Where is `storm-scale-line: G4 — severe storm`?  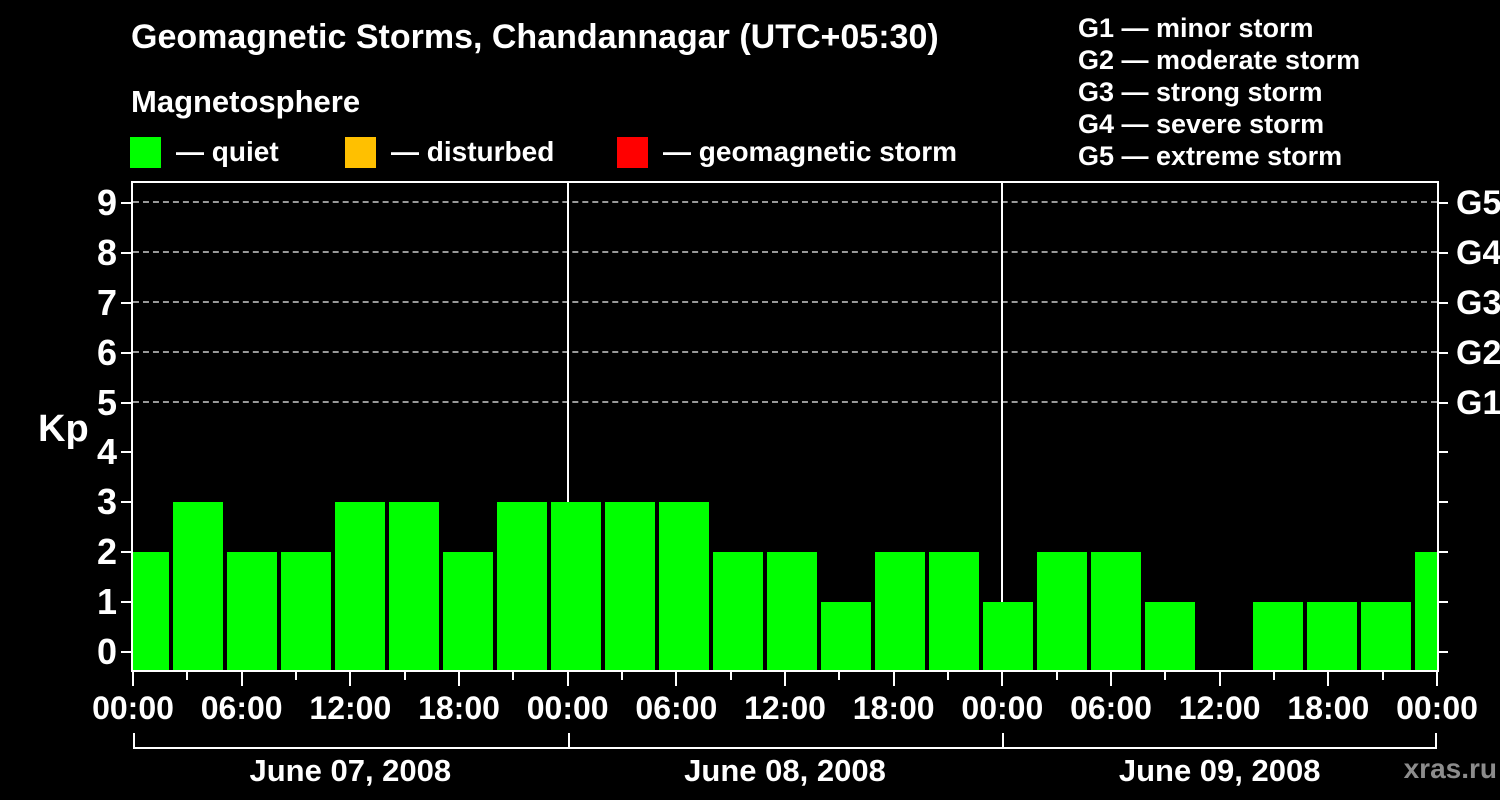
storm-scale-line: G4 — severe storm is located at coordinates (1201, 124).